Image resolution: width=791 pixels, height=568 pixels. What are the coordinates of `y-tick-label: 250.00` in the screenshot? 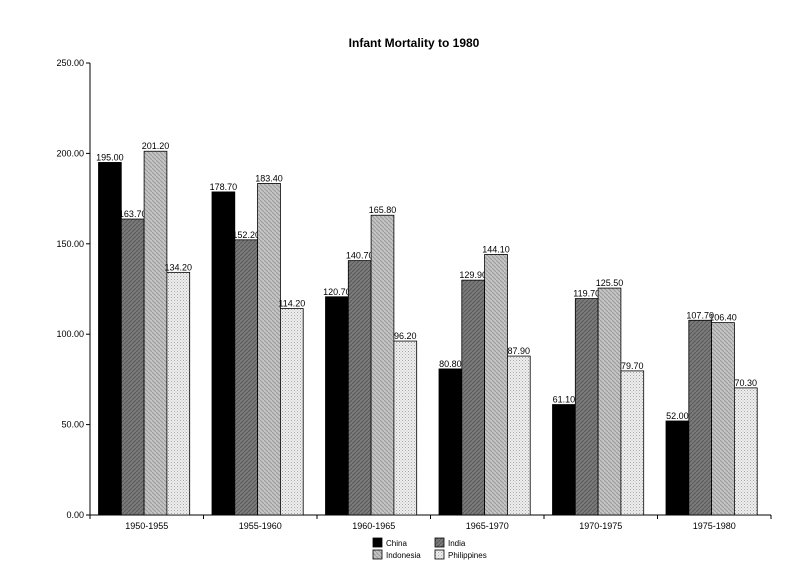 It's located at (70, 63).